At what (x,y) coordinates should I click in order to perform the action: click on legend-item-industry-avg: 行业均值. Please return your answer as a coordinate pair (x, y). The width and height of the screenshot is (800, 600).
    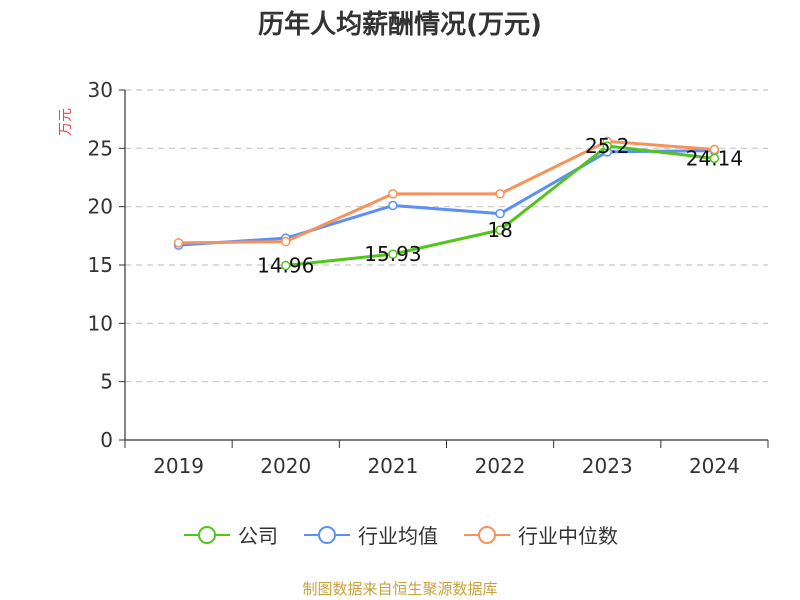
    Looking at the image, I should click on (370, 534).